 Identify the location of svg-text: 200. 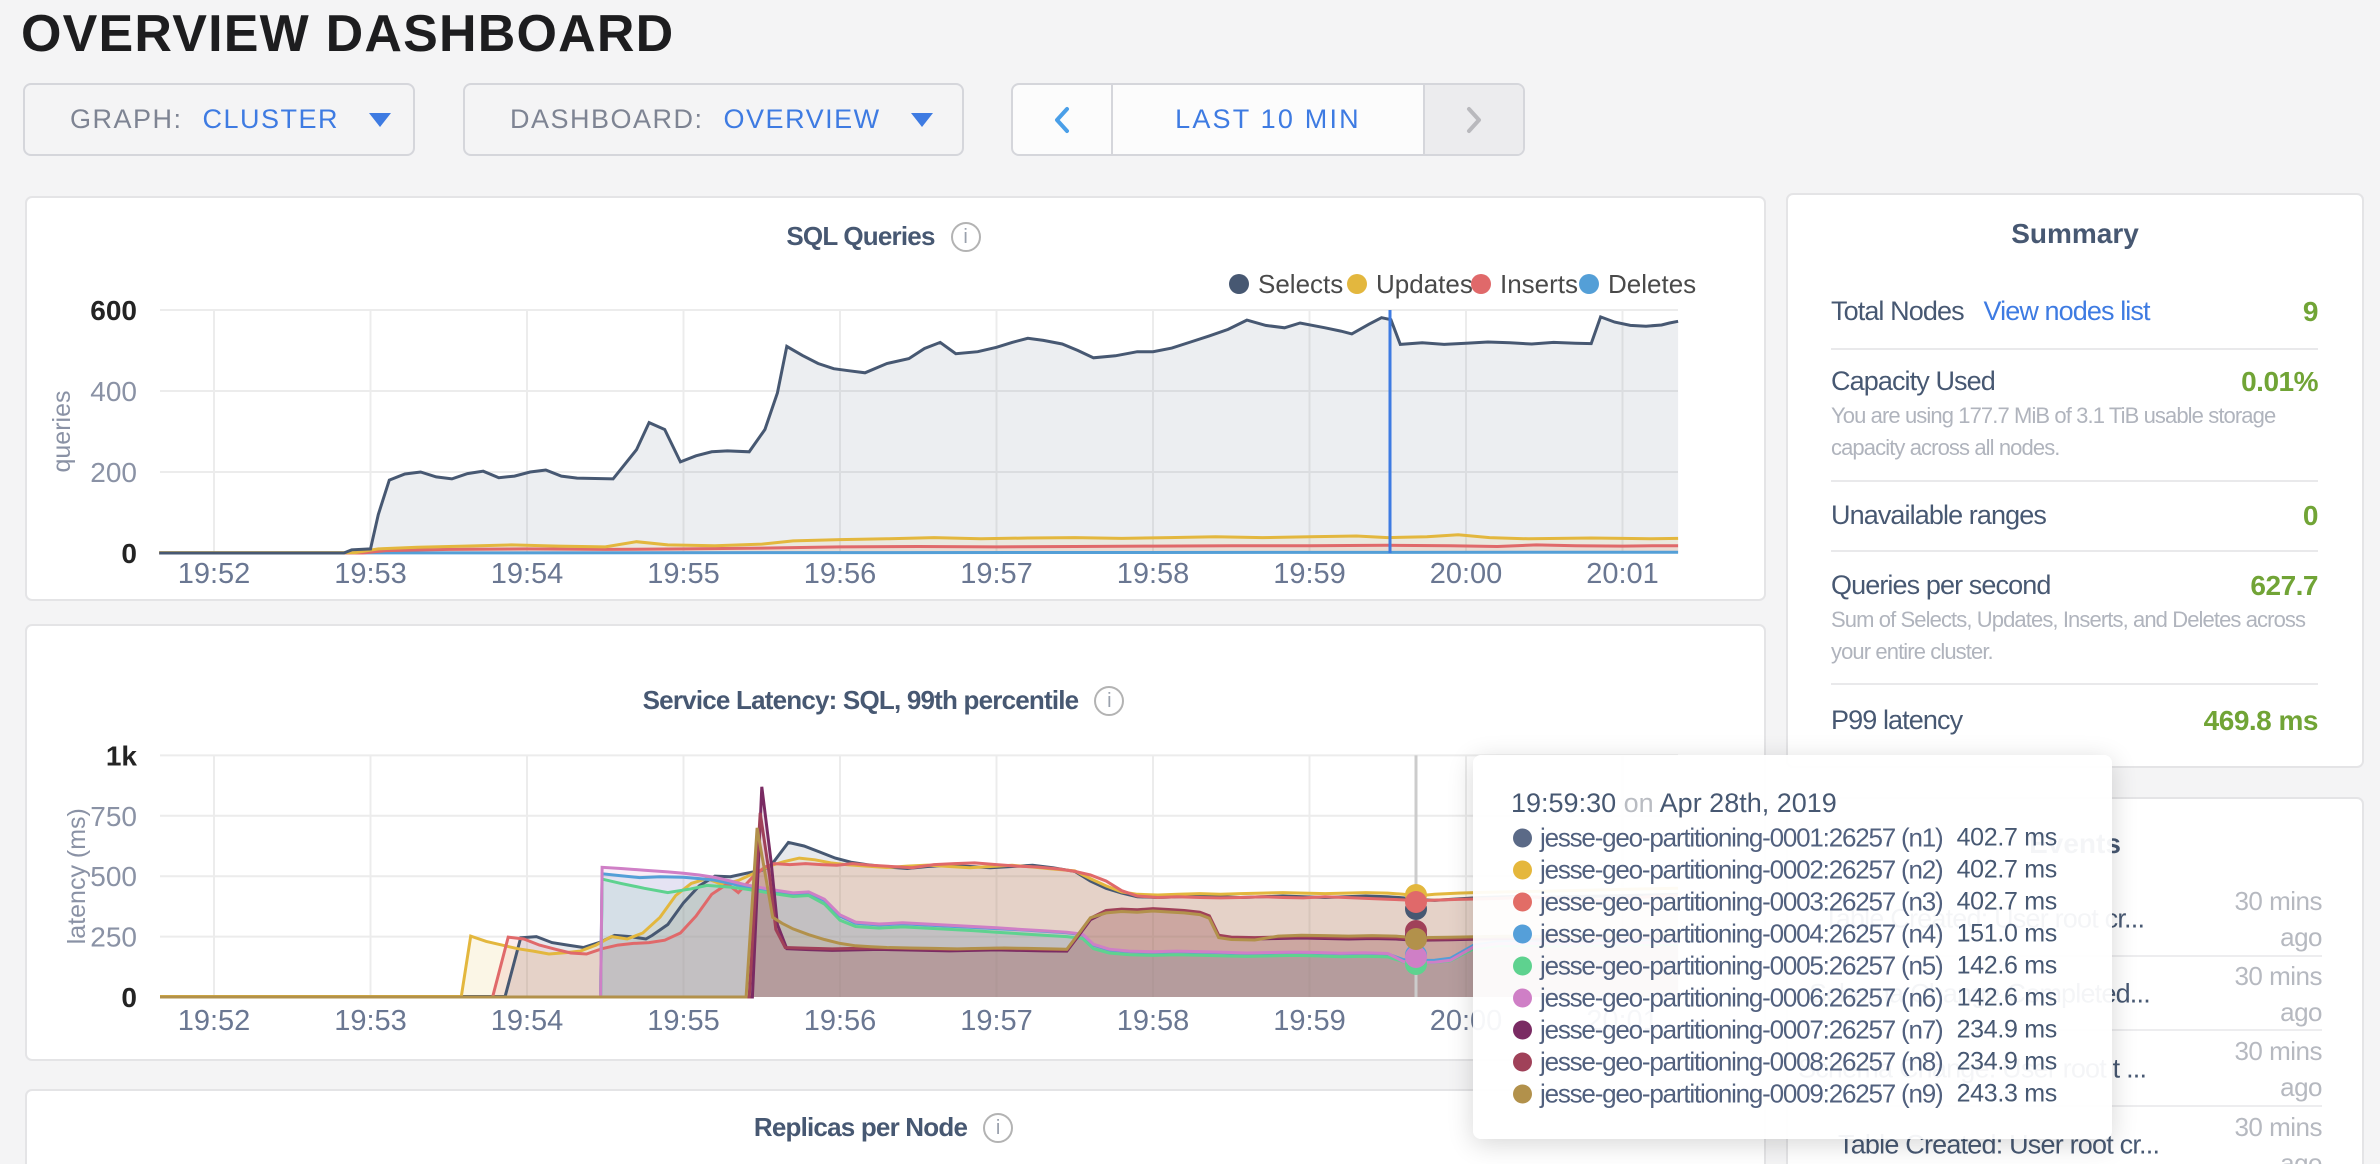
(113, 472).